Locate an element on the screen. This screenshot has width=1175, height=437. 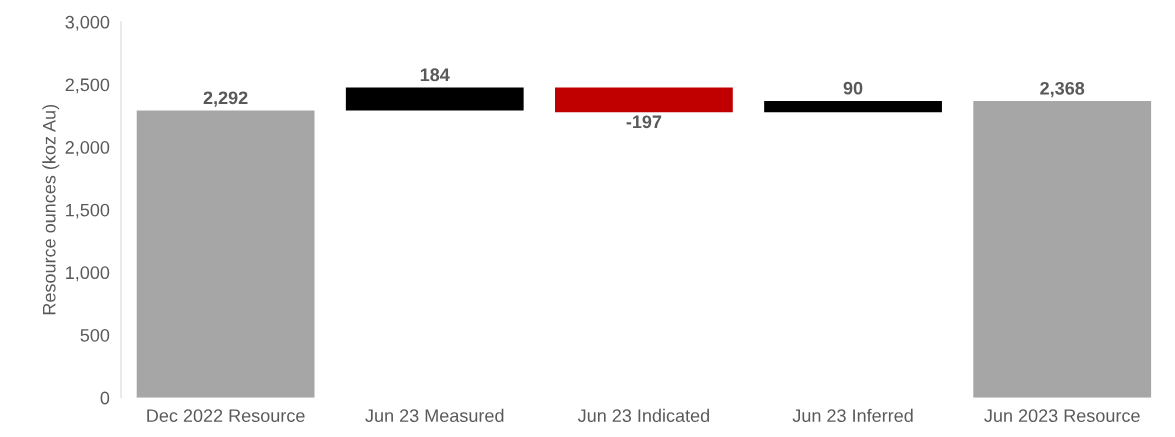
y-tick-label: 2,500 is located at coordinates (87, 86).